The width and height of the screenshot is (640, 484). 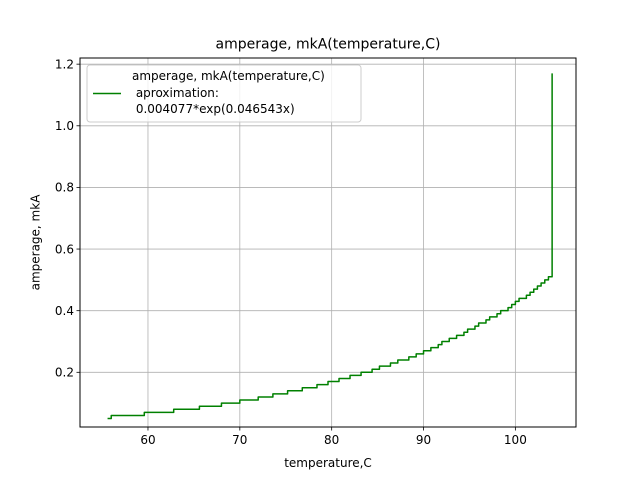 What do you see at coordinates (175, 93) in the screenshot?
I see `legend-entry-line-2: aproximation:` at bounding box center [175, 93].